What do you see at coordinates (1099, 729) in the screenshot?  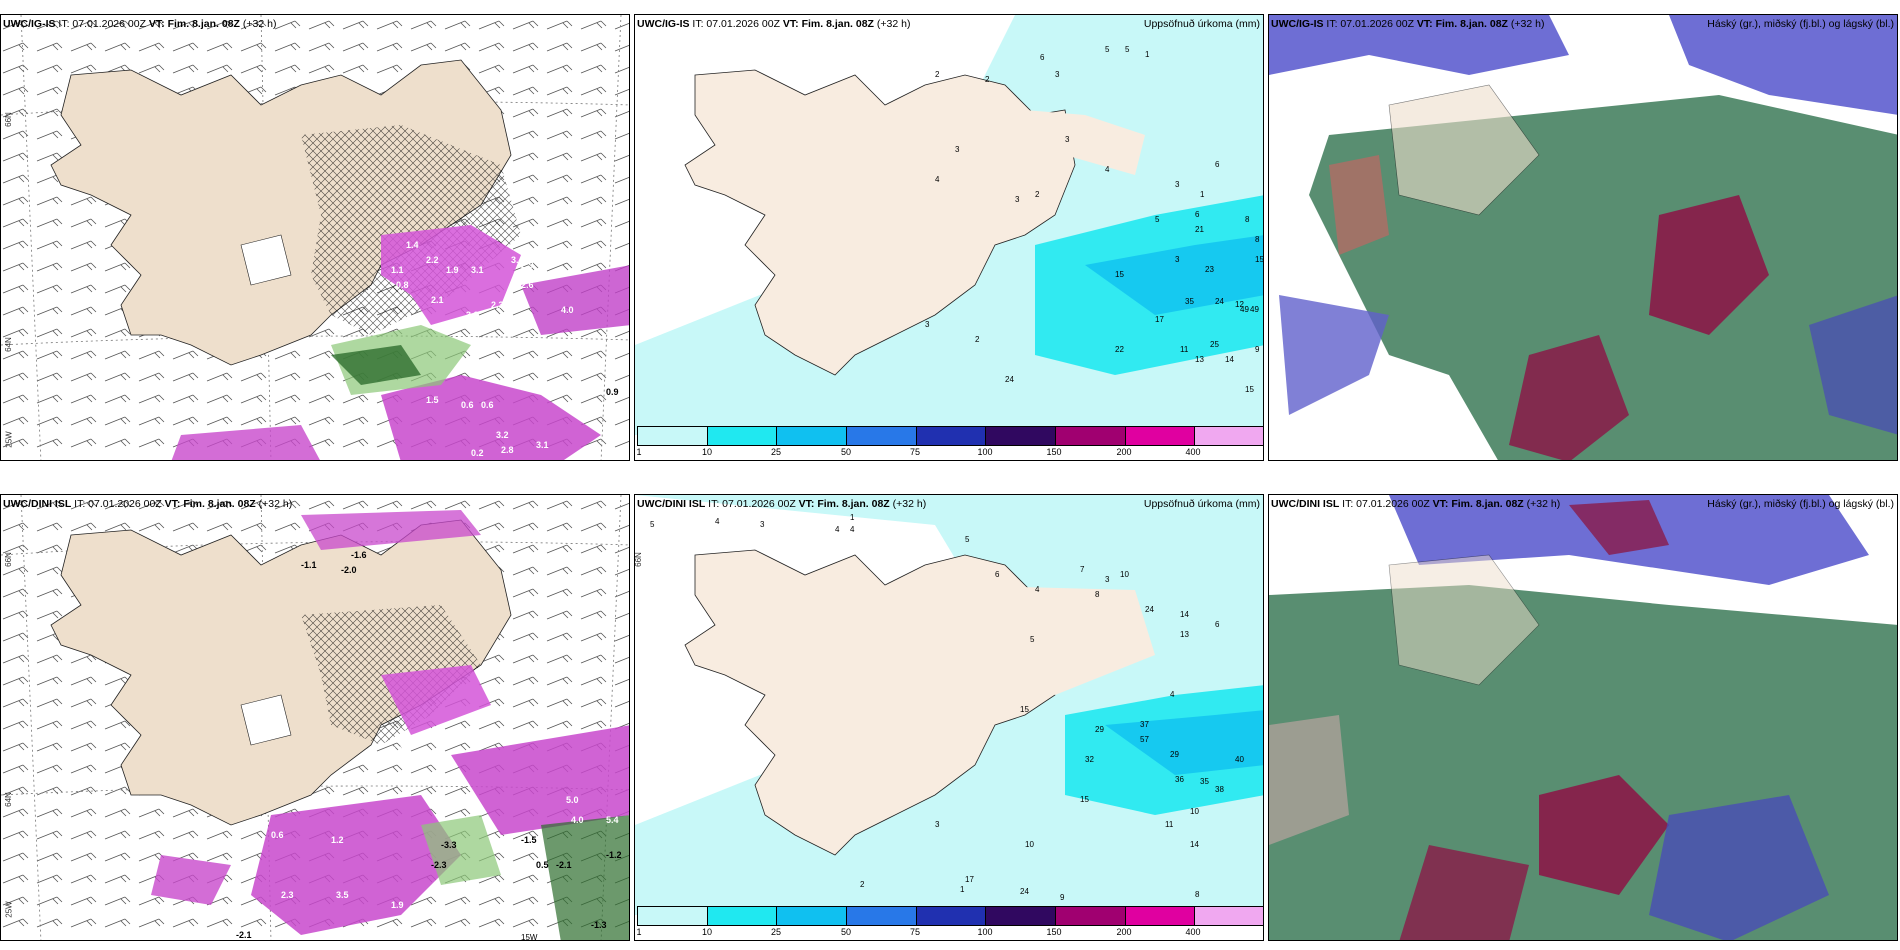 I see `precip-value: 29` at bounding box center [1099, 729].